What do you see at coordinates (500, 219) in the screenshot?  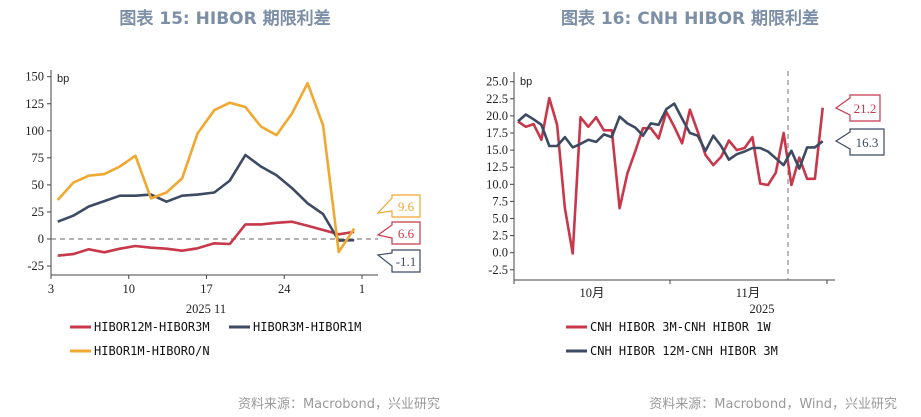 I see `y-tick-label: 5.0` at bounding box center [500, 219].